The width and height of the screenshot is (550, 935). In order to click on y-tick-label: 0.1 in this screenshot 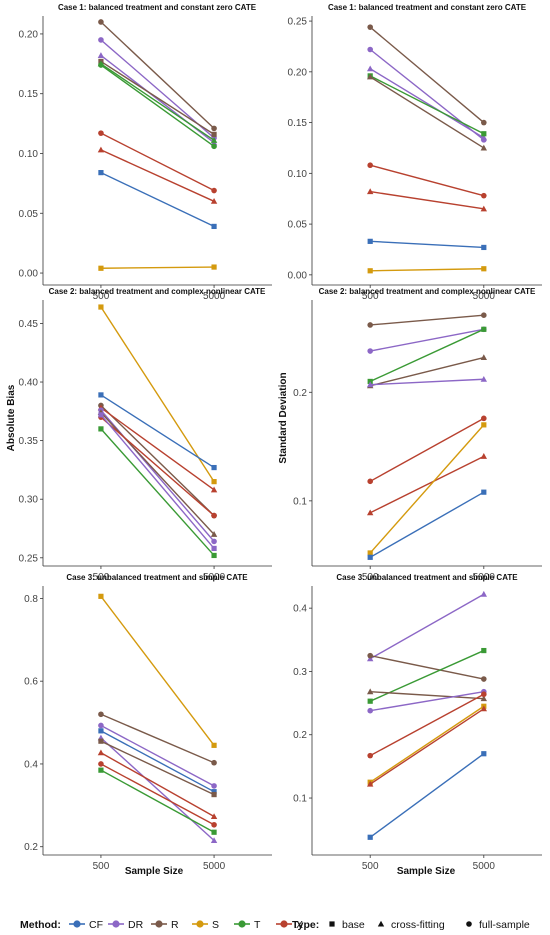, I will do `click(300, 501)`.